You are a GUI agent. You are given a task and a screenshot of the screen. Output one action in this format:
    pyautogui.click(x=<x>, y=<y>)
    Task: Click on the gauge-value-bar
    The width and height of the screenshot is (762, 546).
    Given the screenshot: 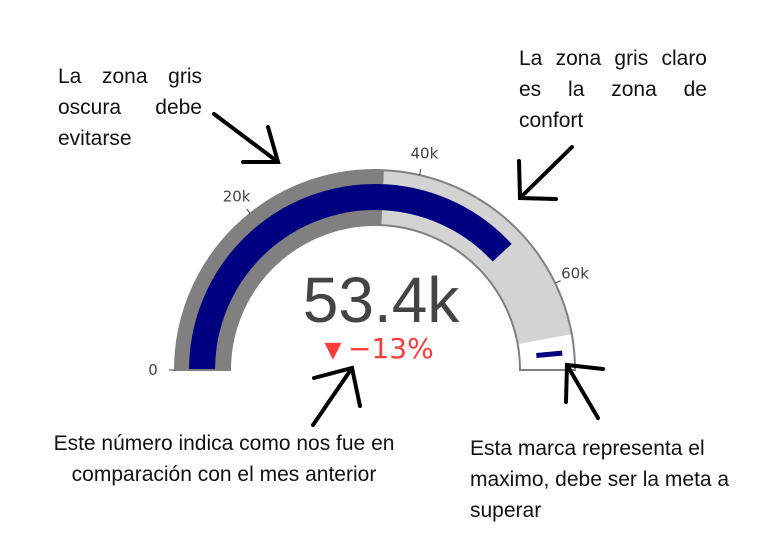 What is the action you would take?
    pyautogui.click(x=350, y=277)
    